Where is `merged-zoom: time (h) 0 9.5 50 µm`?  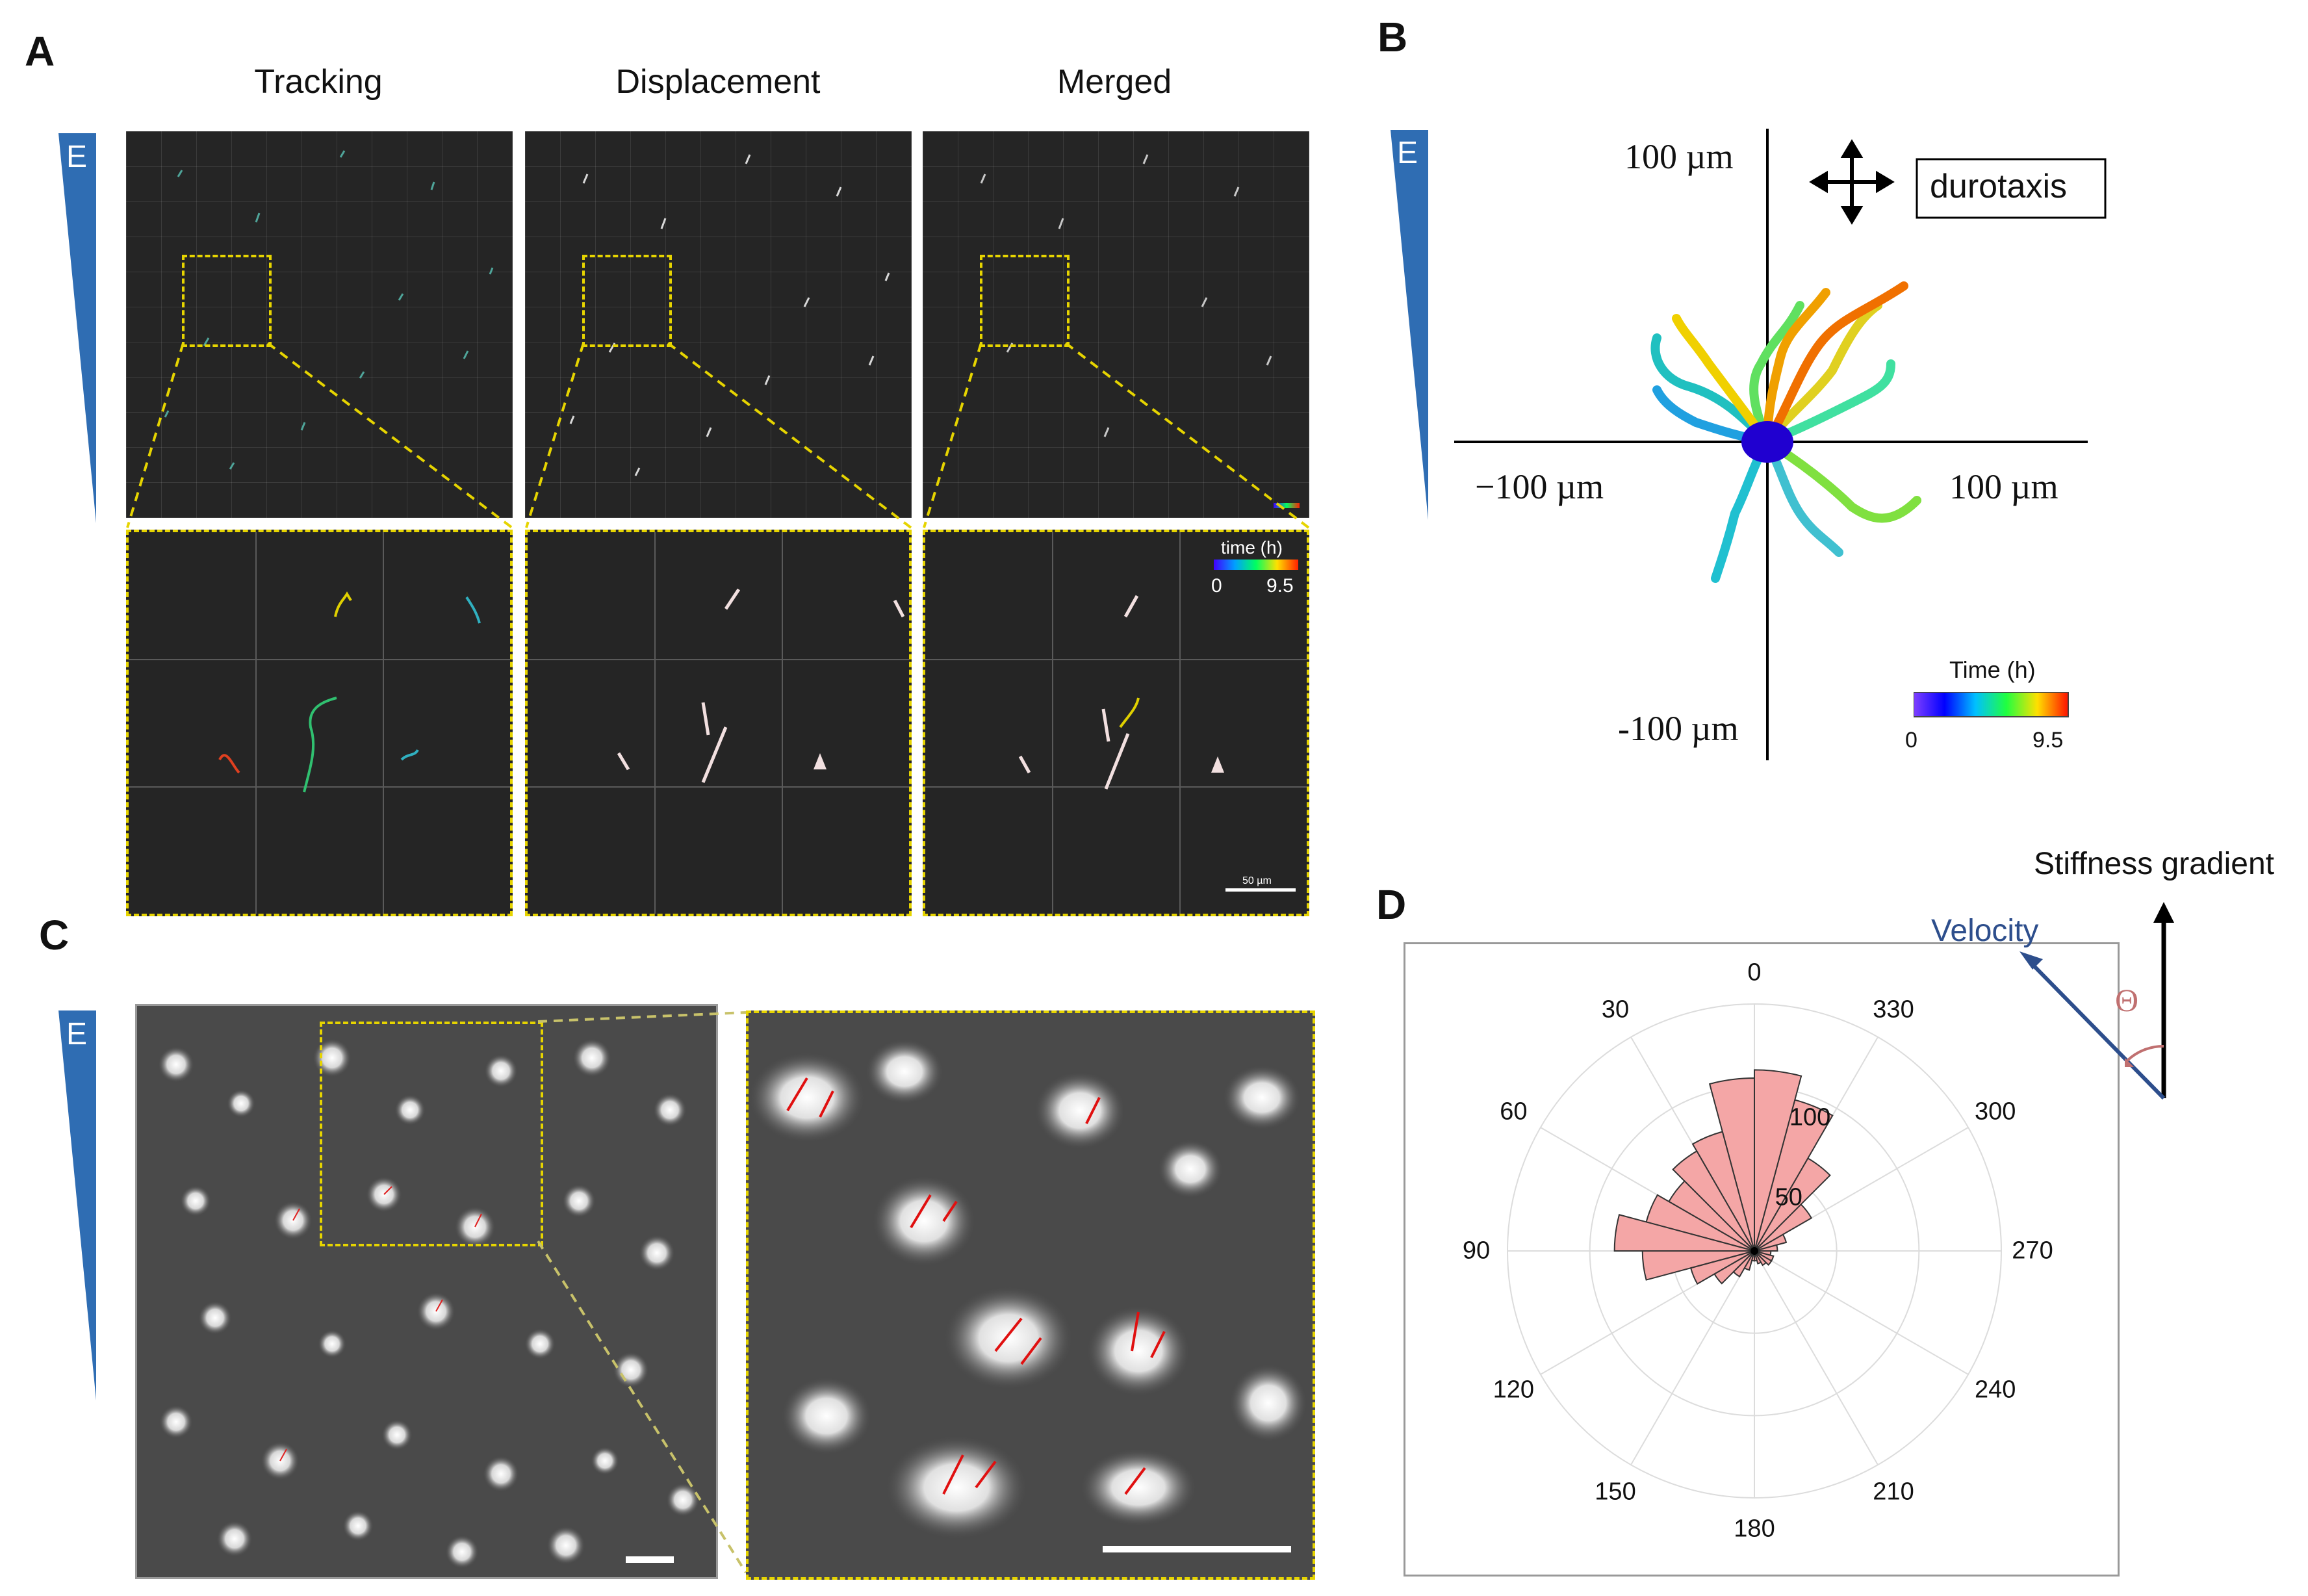 merged-zoom: time (h) 0 9.5 50 µm is located at coordinates (1116, 723).